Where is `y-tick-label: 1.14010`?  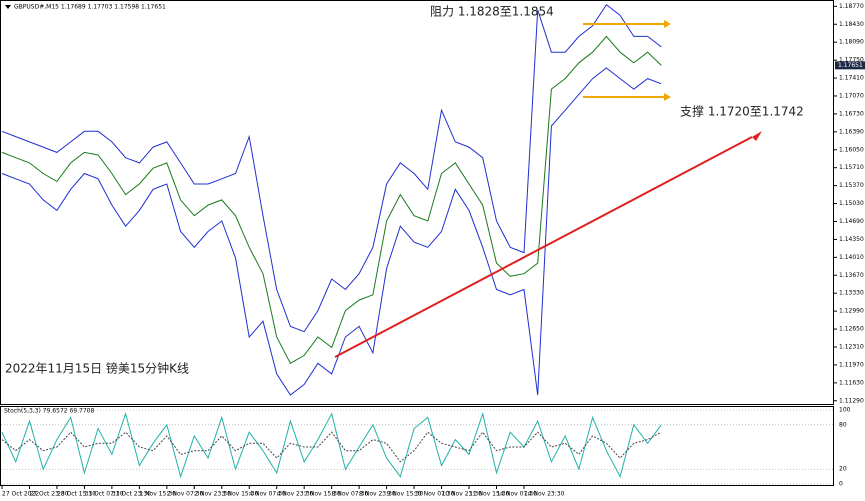 y-tick-label: 1.14010 is located at coordinates (851, 257).